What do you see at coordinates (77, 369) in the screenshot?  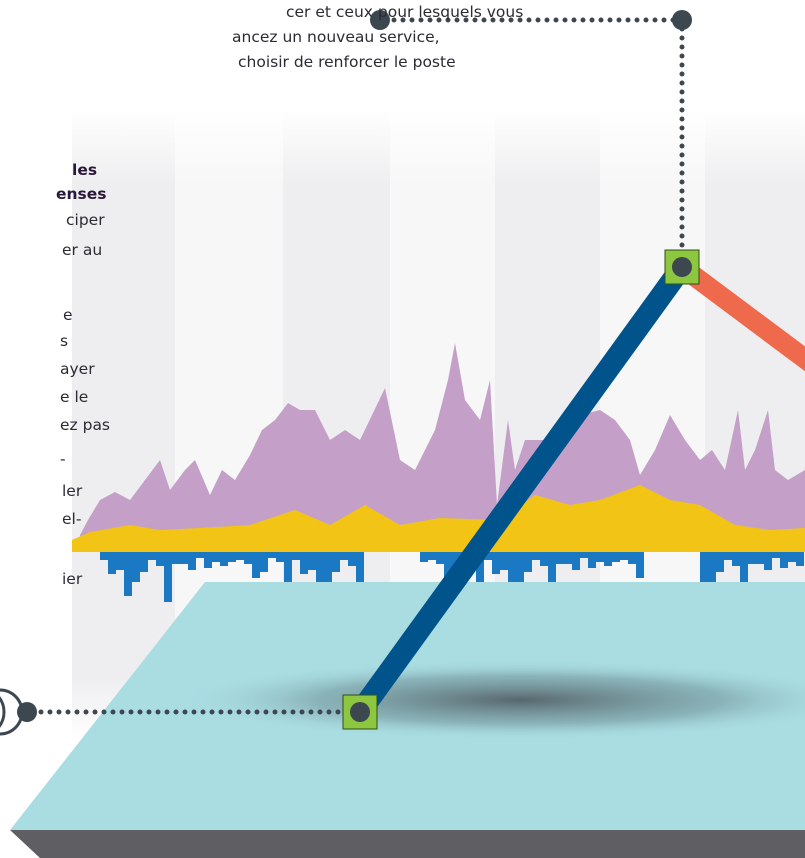 I see `section-line: ayer` at bounding box center [77, 369].